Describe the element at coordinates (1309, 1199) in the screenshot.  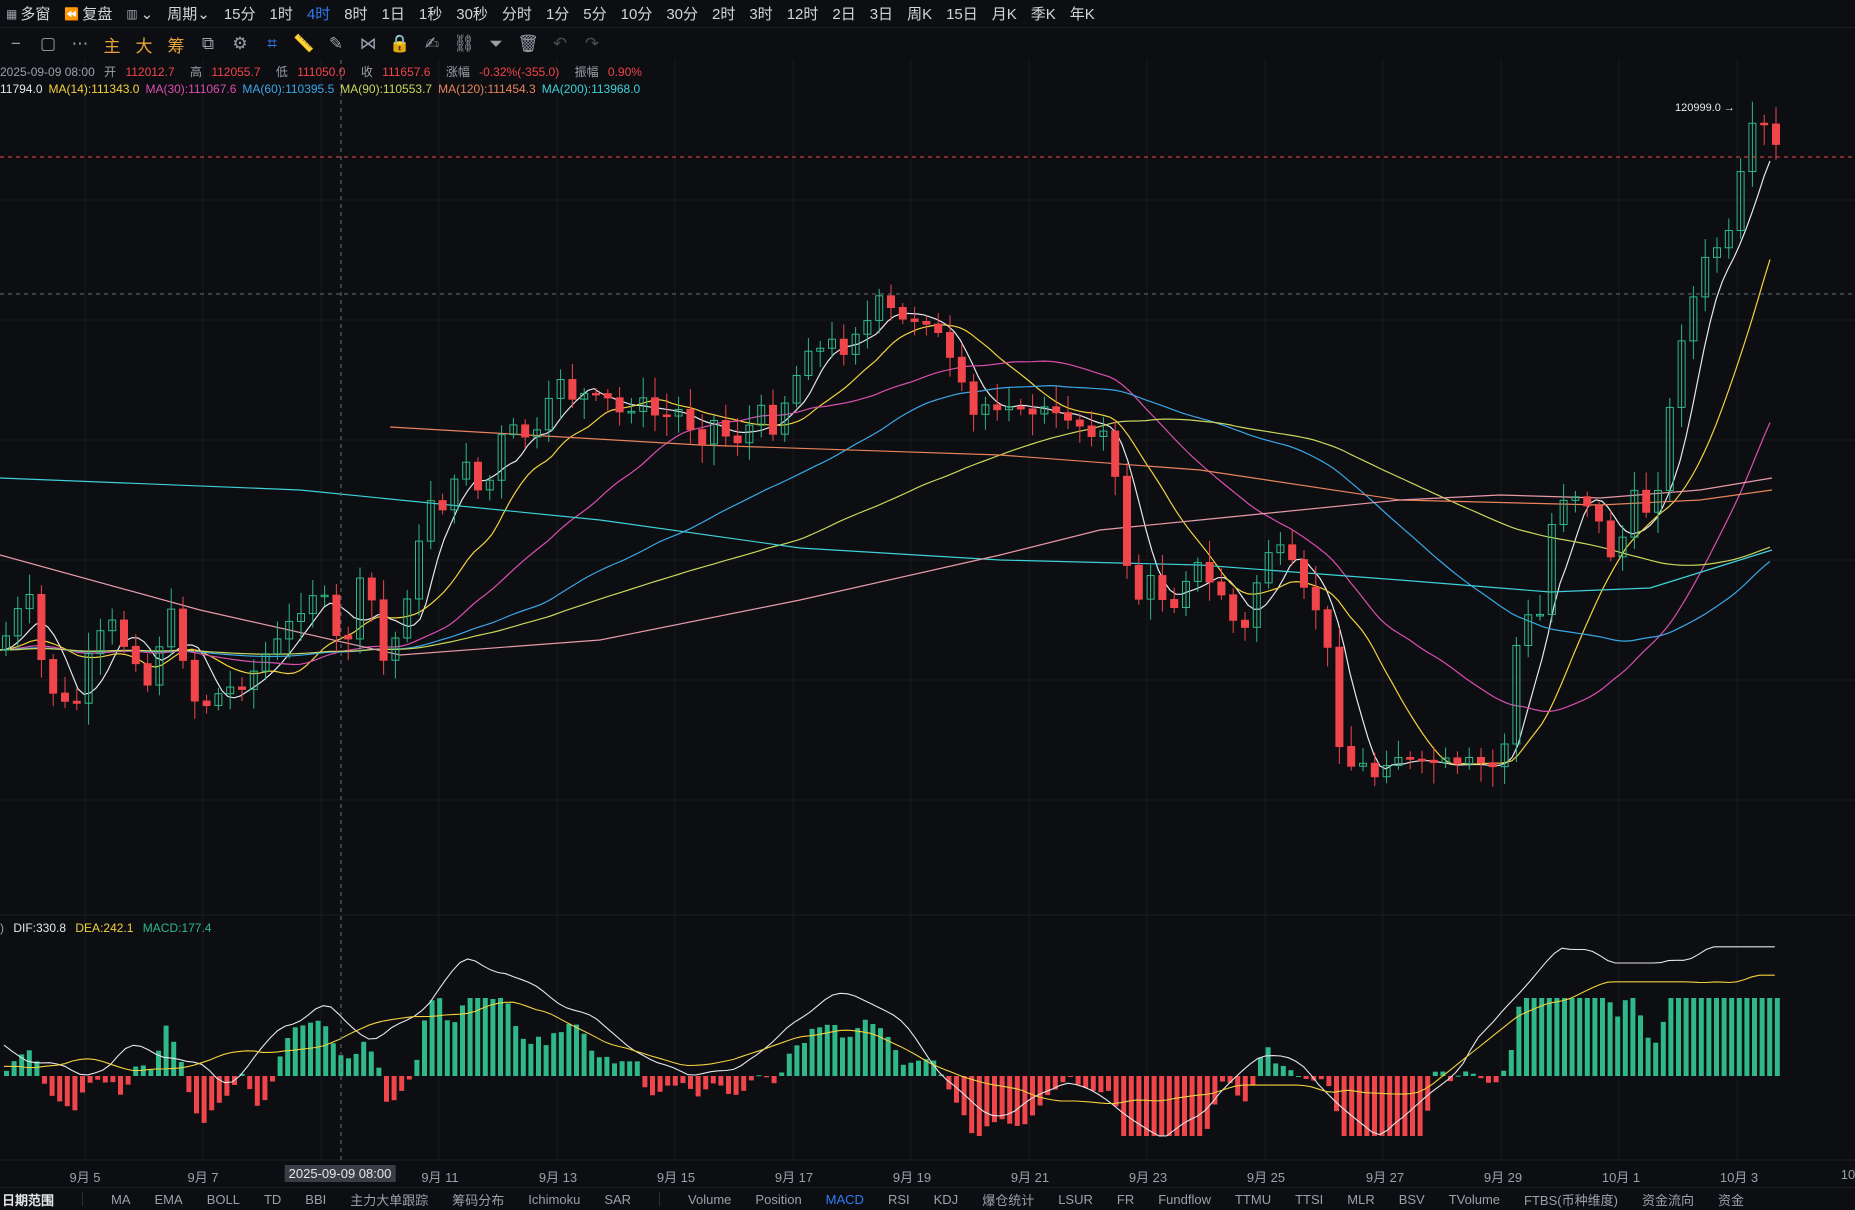
I see `sub-indicator-tab: TTSI` at that location.